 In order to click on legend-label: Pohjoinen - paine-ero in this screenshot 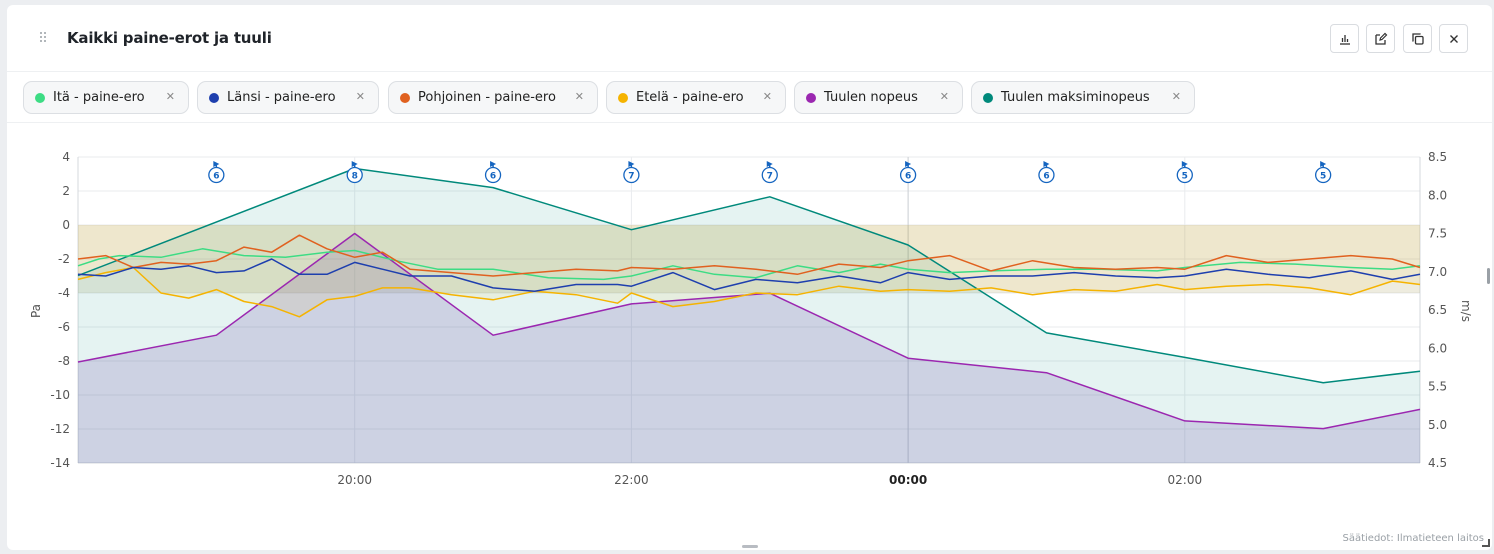, I will do `click(487, 97)`.